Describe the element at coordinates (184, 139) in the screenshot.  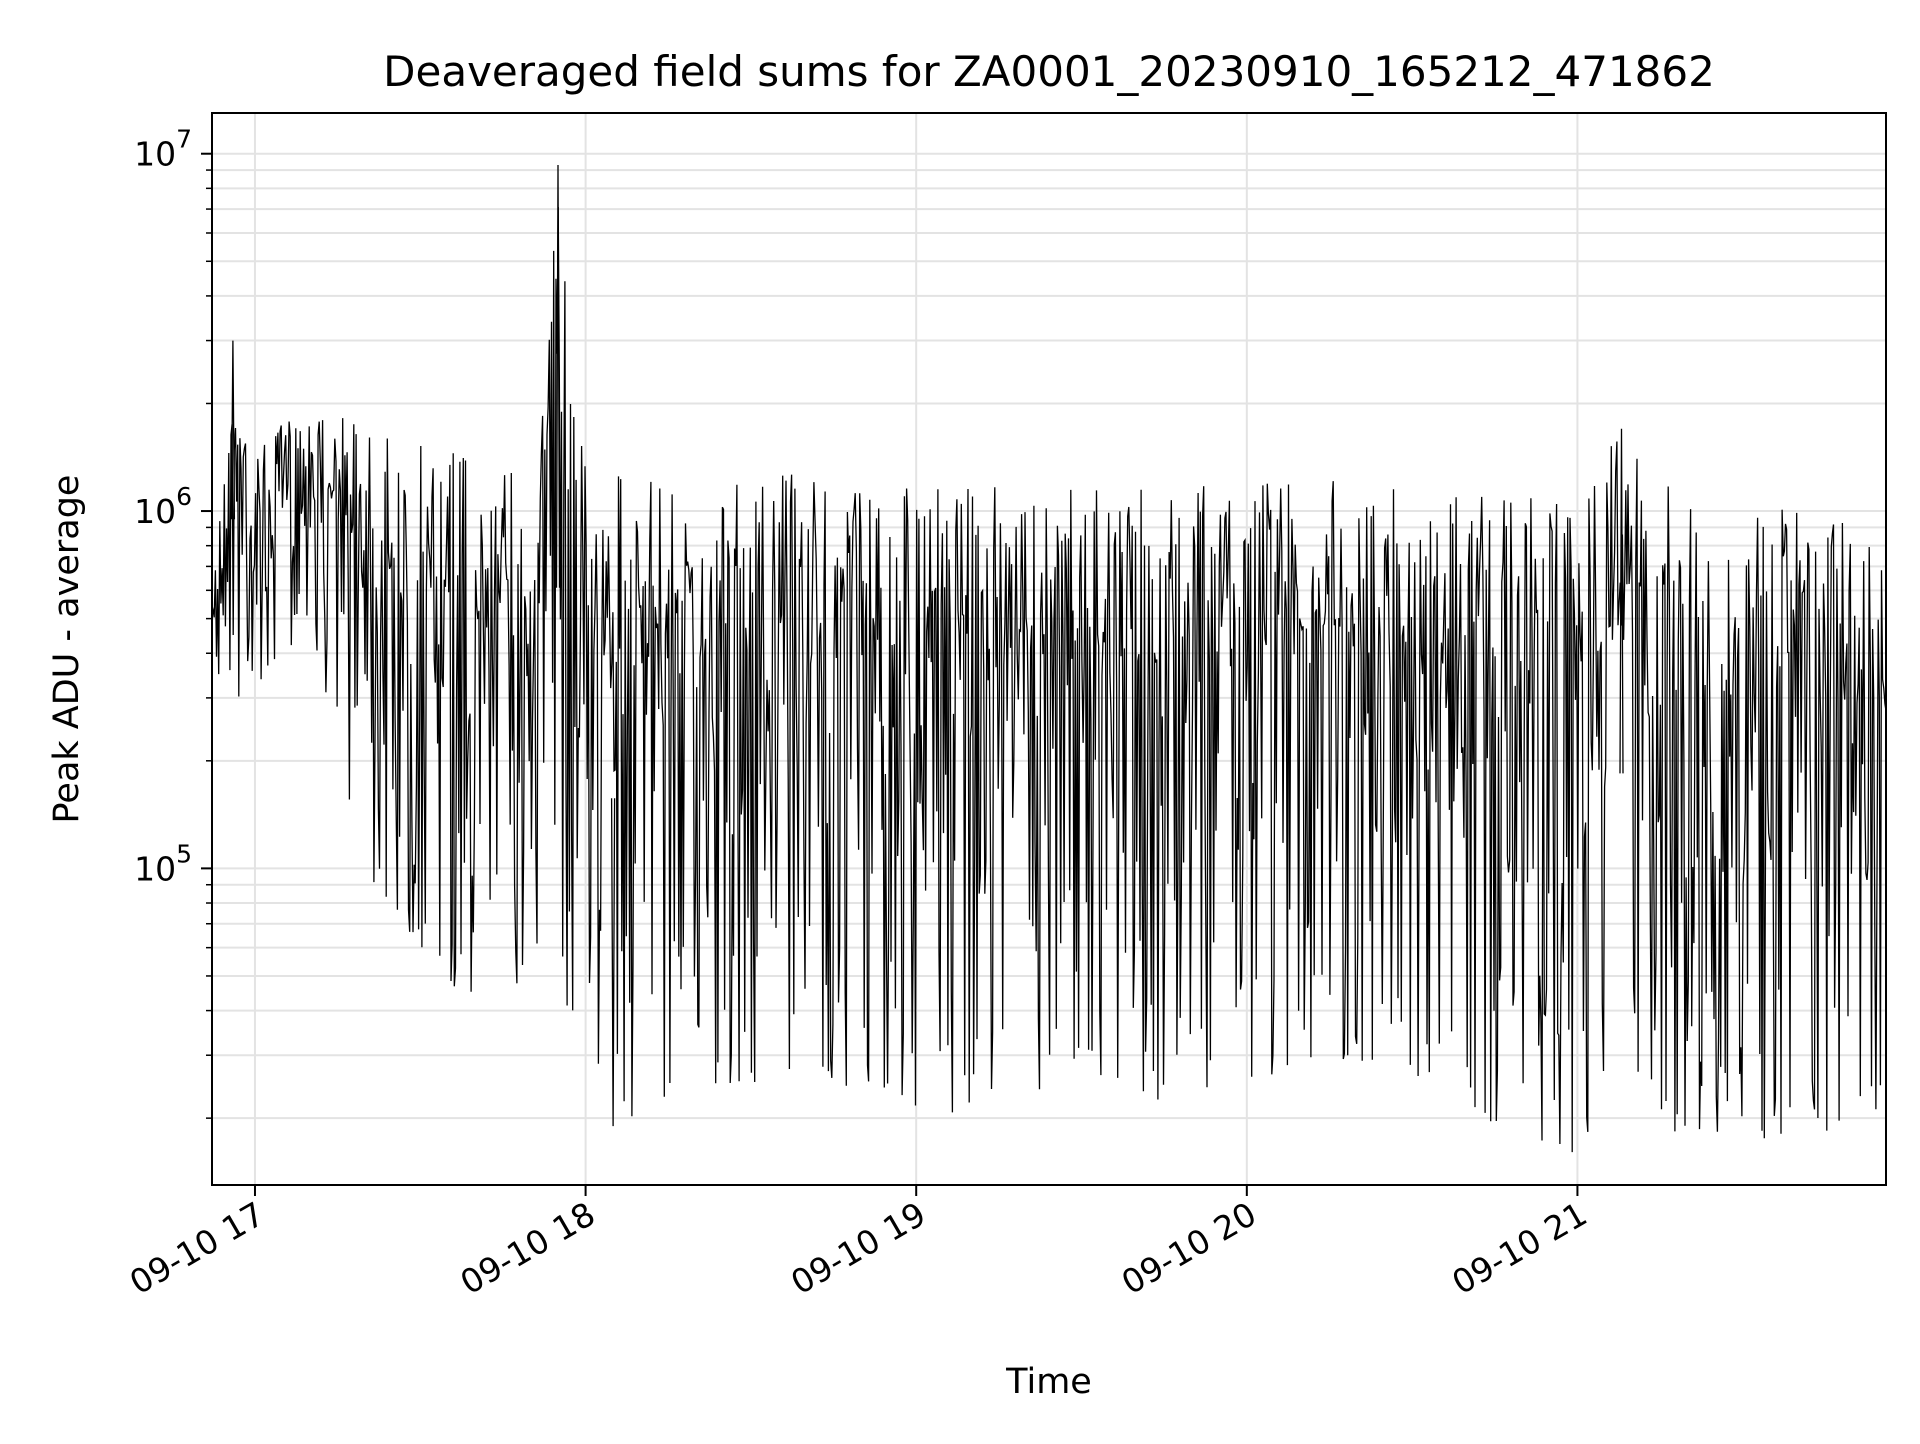
I see `y-tick-exponent: 7` at that location.